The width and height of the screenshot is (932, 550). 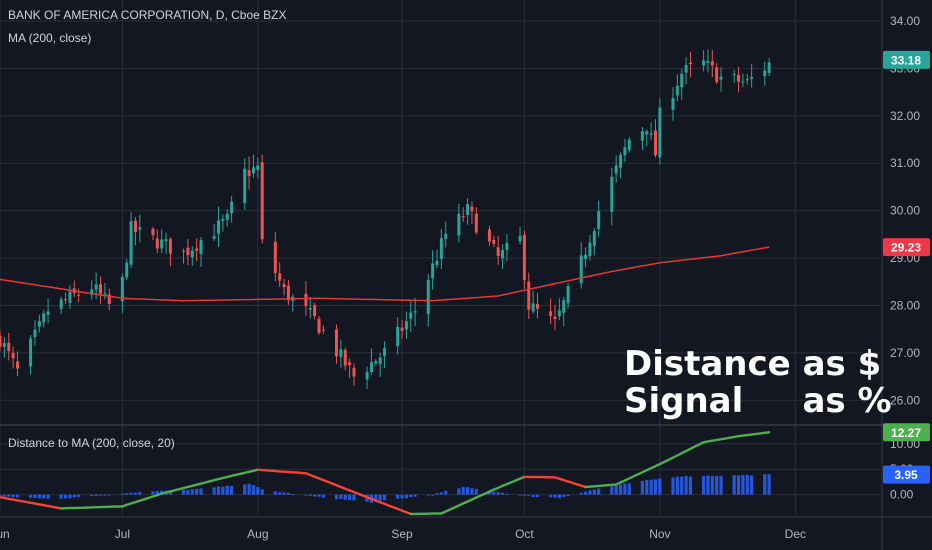 I want to click on symbol-title: BANK OF AMERICA CORPORATION, D, Cboe BZX, so click(x=147, y=15).